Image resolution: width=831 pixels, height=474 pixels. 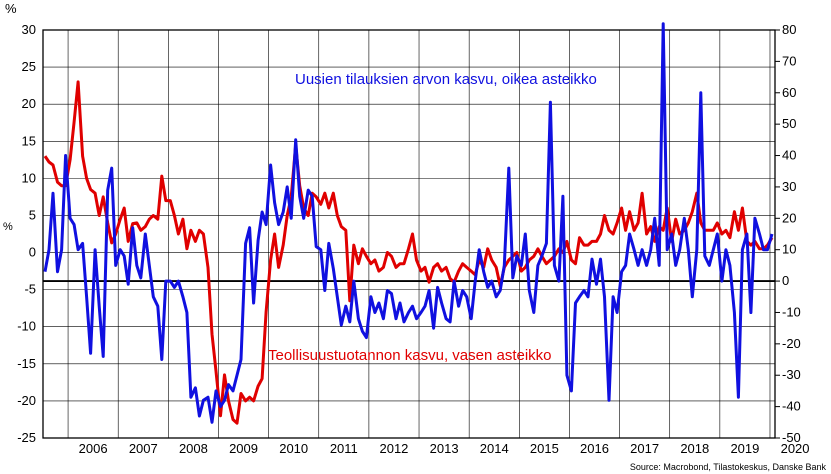 I want to click on right-tick-label: -40, so click(x=791, y=406).